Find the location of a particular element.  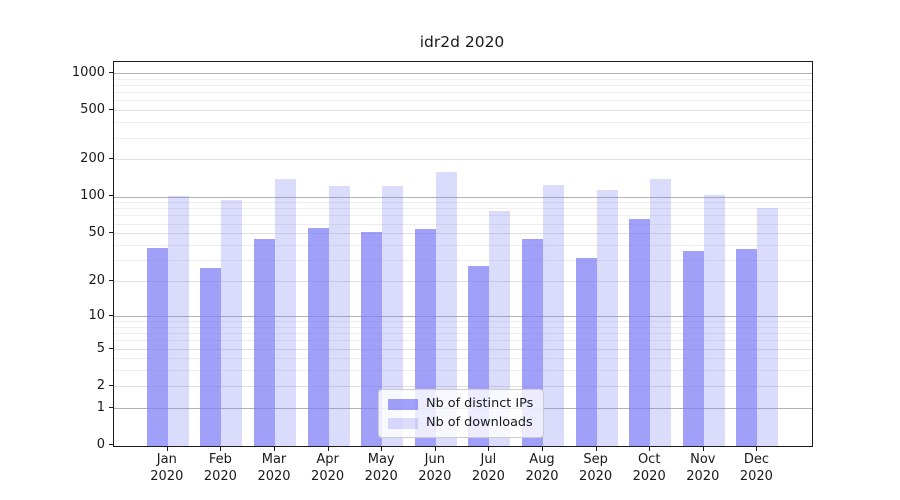

y-axis-tick-label: 10 is located at coordinates (96, 315).